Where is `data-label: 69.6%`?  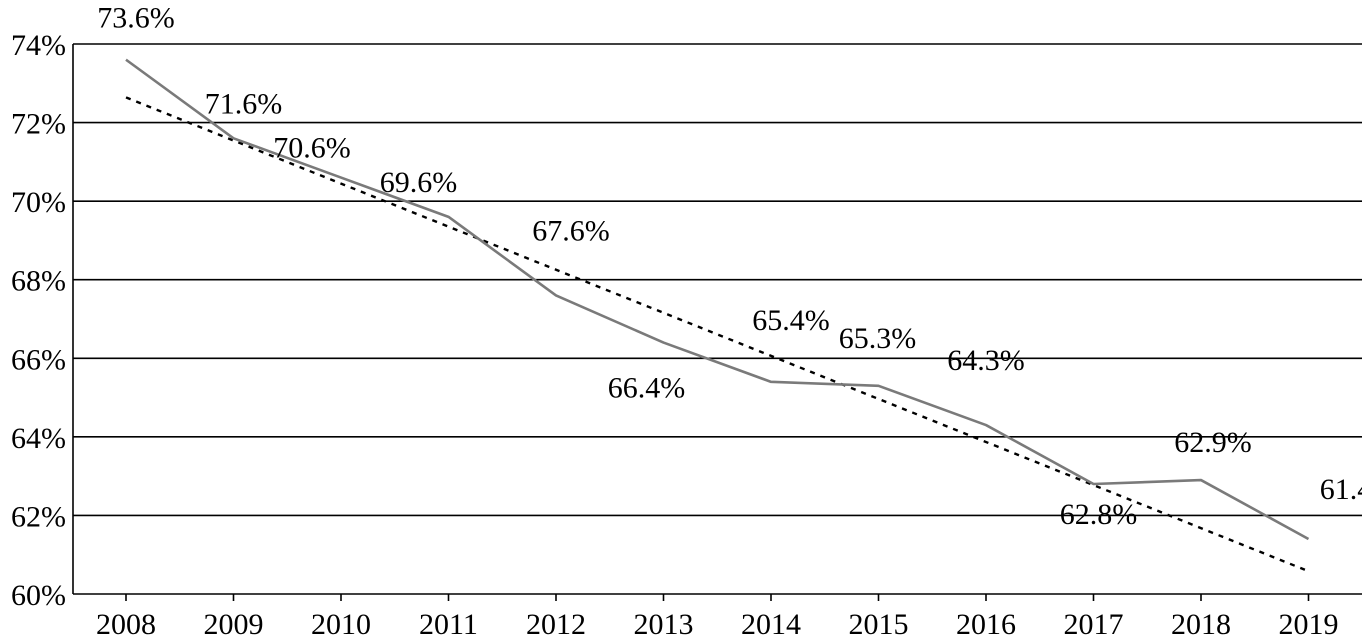 data-label: 69.6% is located at coordinates (419, 182).